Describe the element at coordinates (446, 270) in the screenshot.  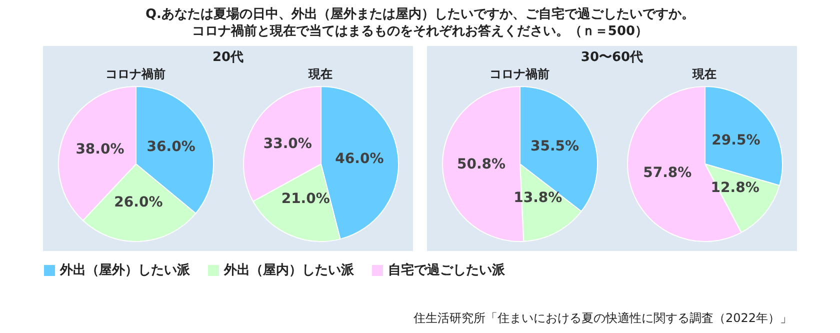
I see `legend-label: 自宅で過ごしたい派` at that location.